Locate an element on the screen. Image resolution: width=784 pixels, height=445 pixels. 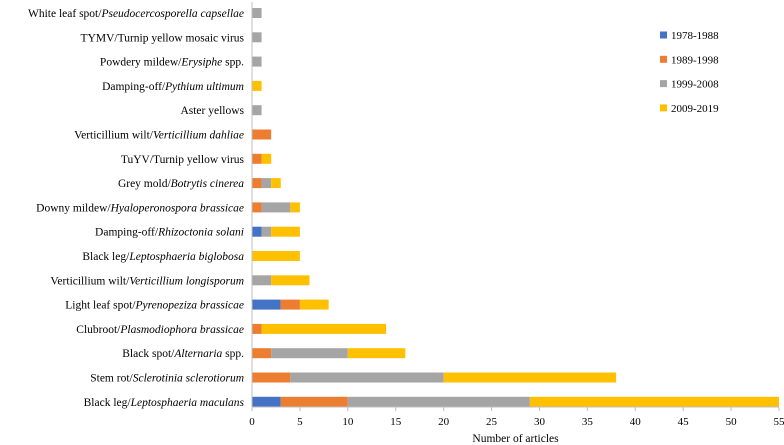
category-label-plain: Powdery mildew/ is located at coordinates (141, 63).